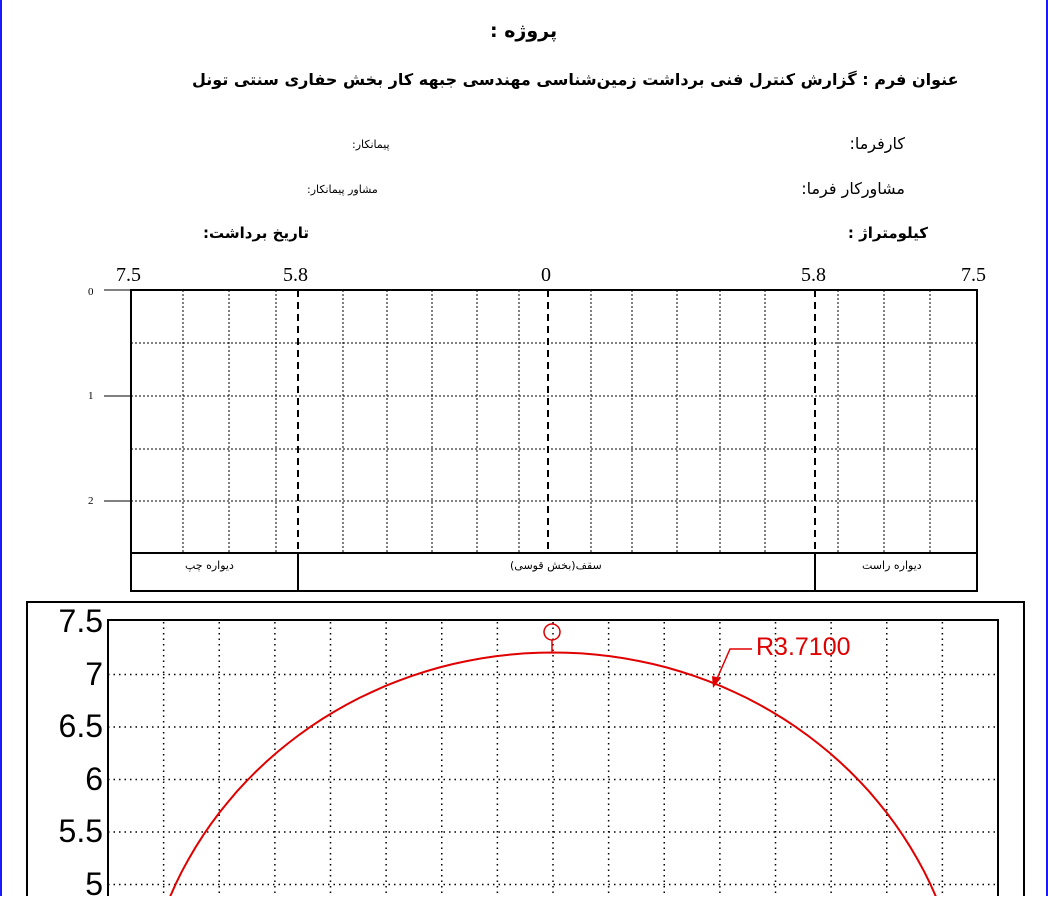 The height and width of the screenshot is (903, 1048). Describe the element at coordinates (209, 565) in the screenshot. I see `zone-left-wall: دیواره چپ` at that location.